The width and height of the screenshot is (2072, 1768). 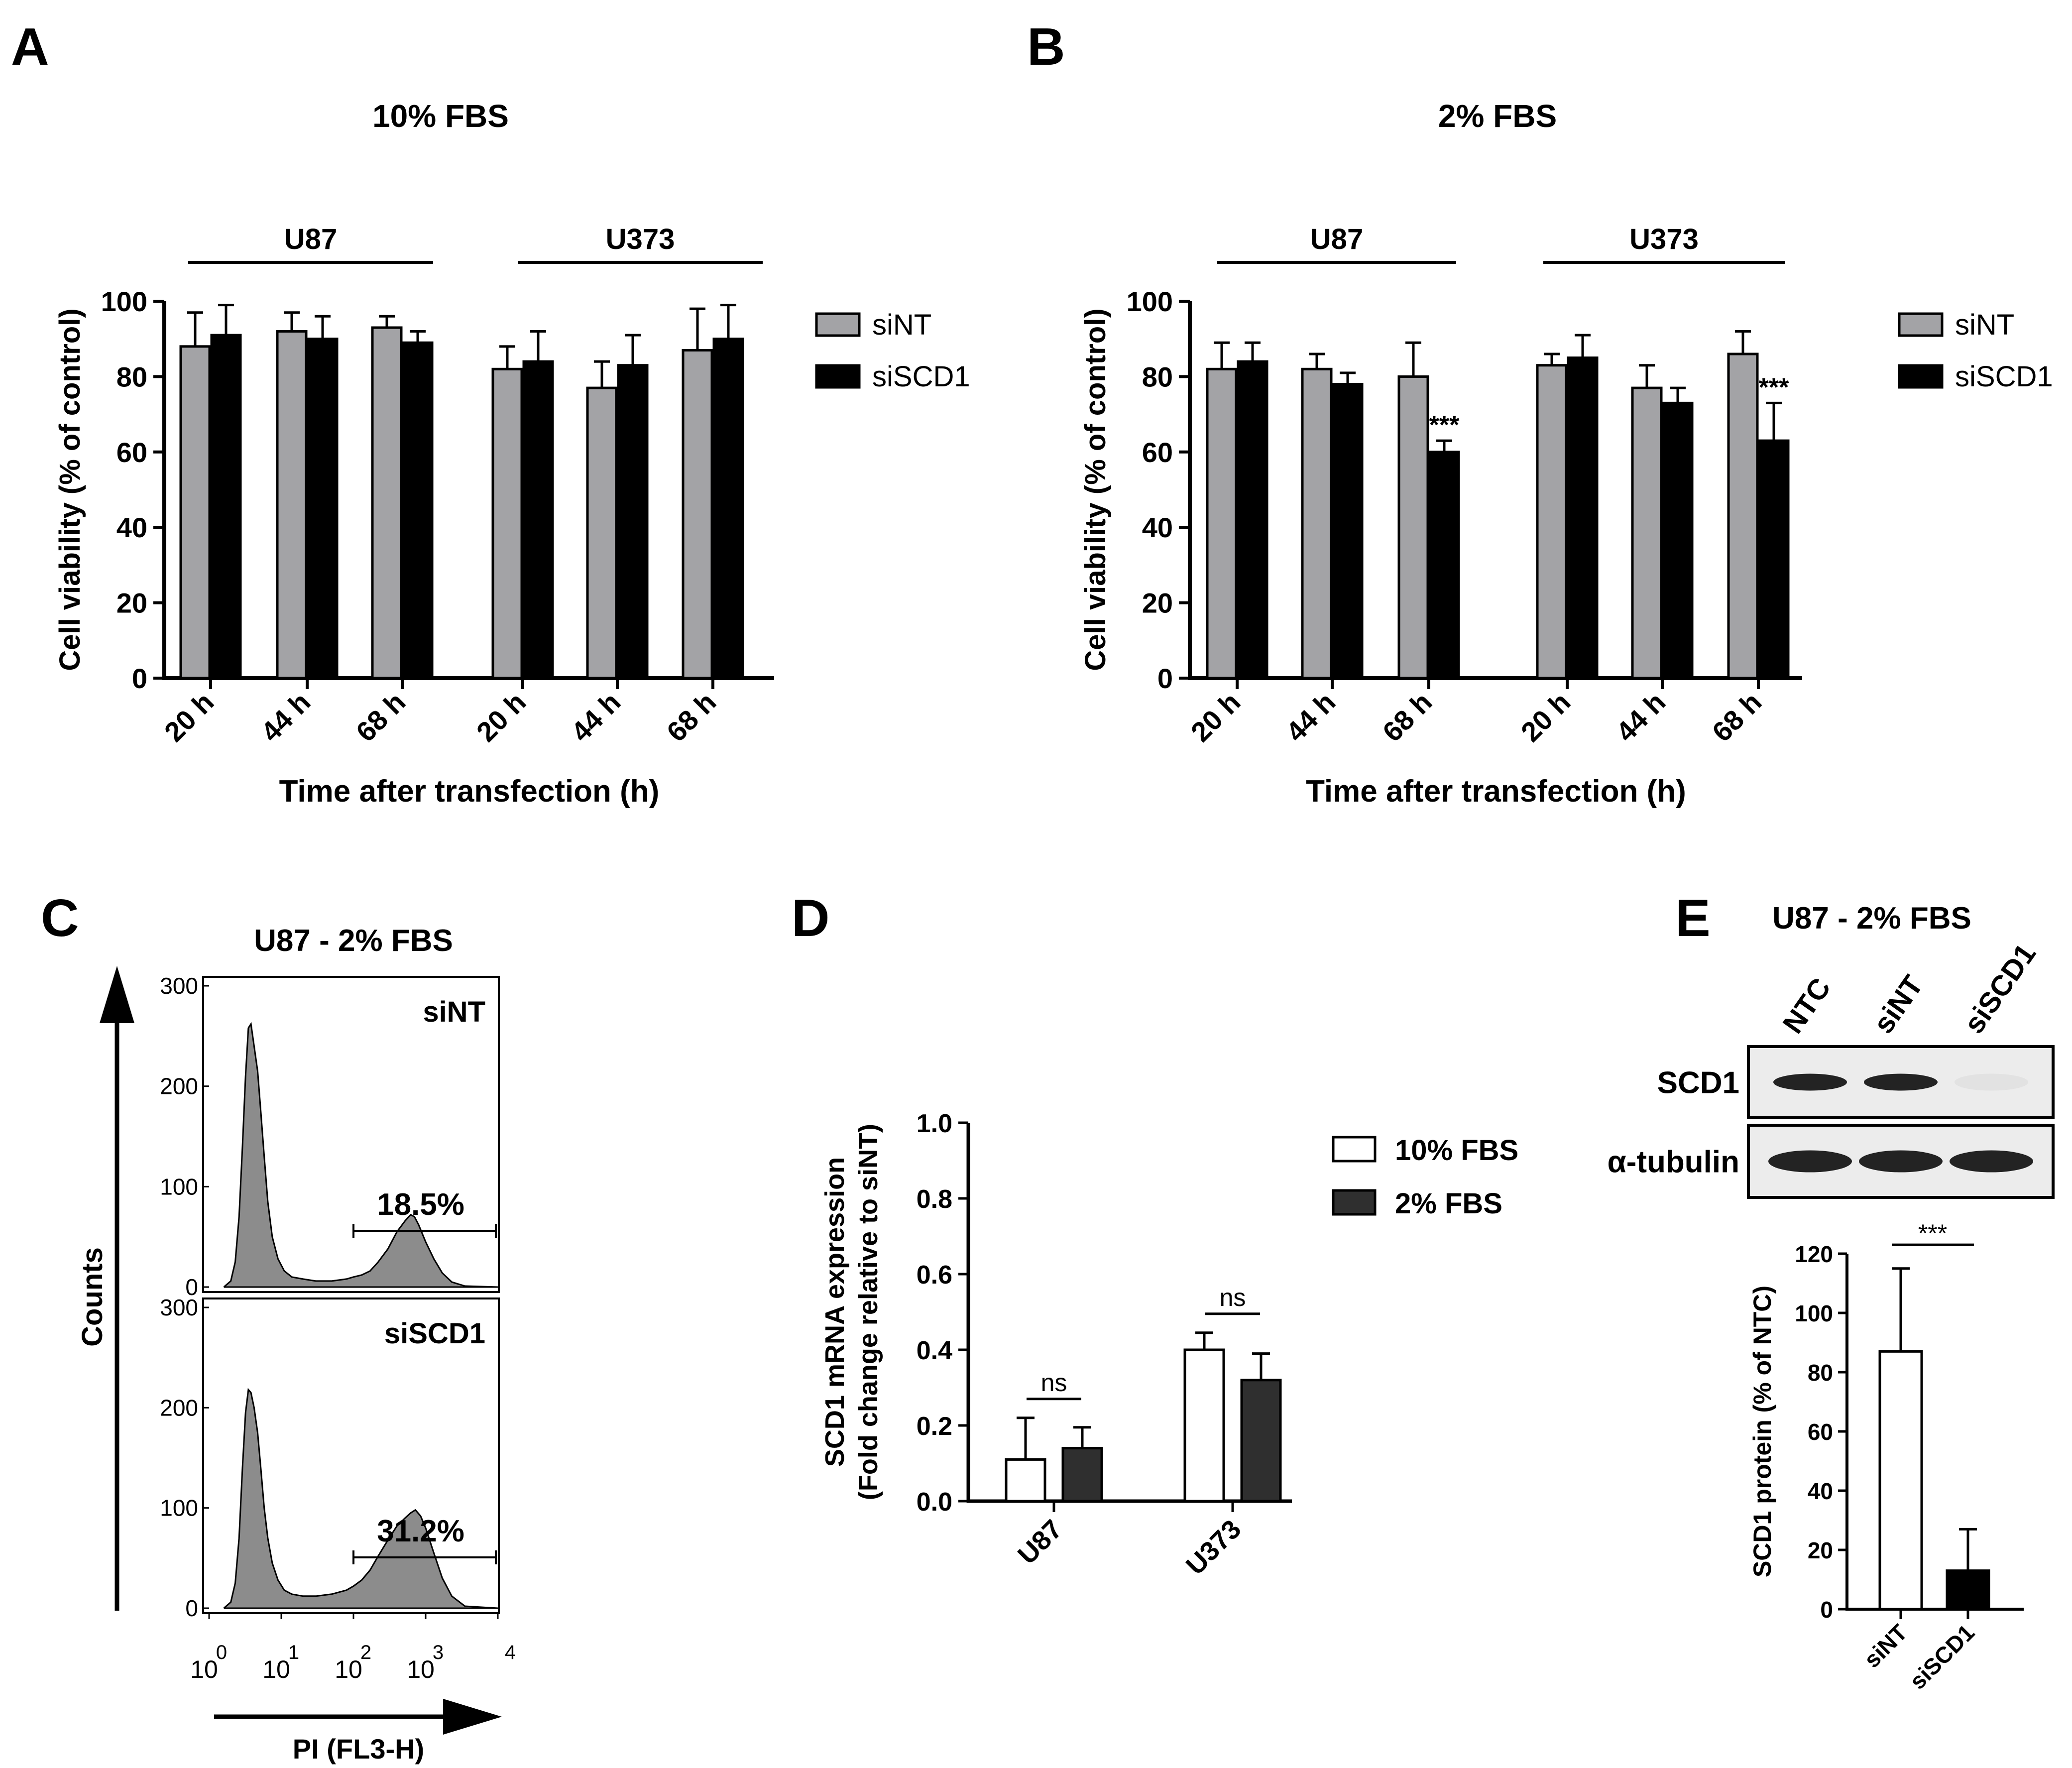 What do you see at coordinates (1040, 1542) in the screenshot?
I see `x-tick-label: U87` at bounding box center [1040, 1542].